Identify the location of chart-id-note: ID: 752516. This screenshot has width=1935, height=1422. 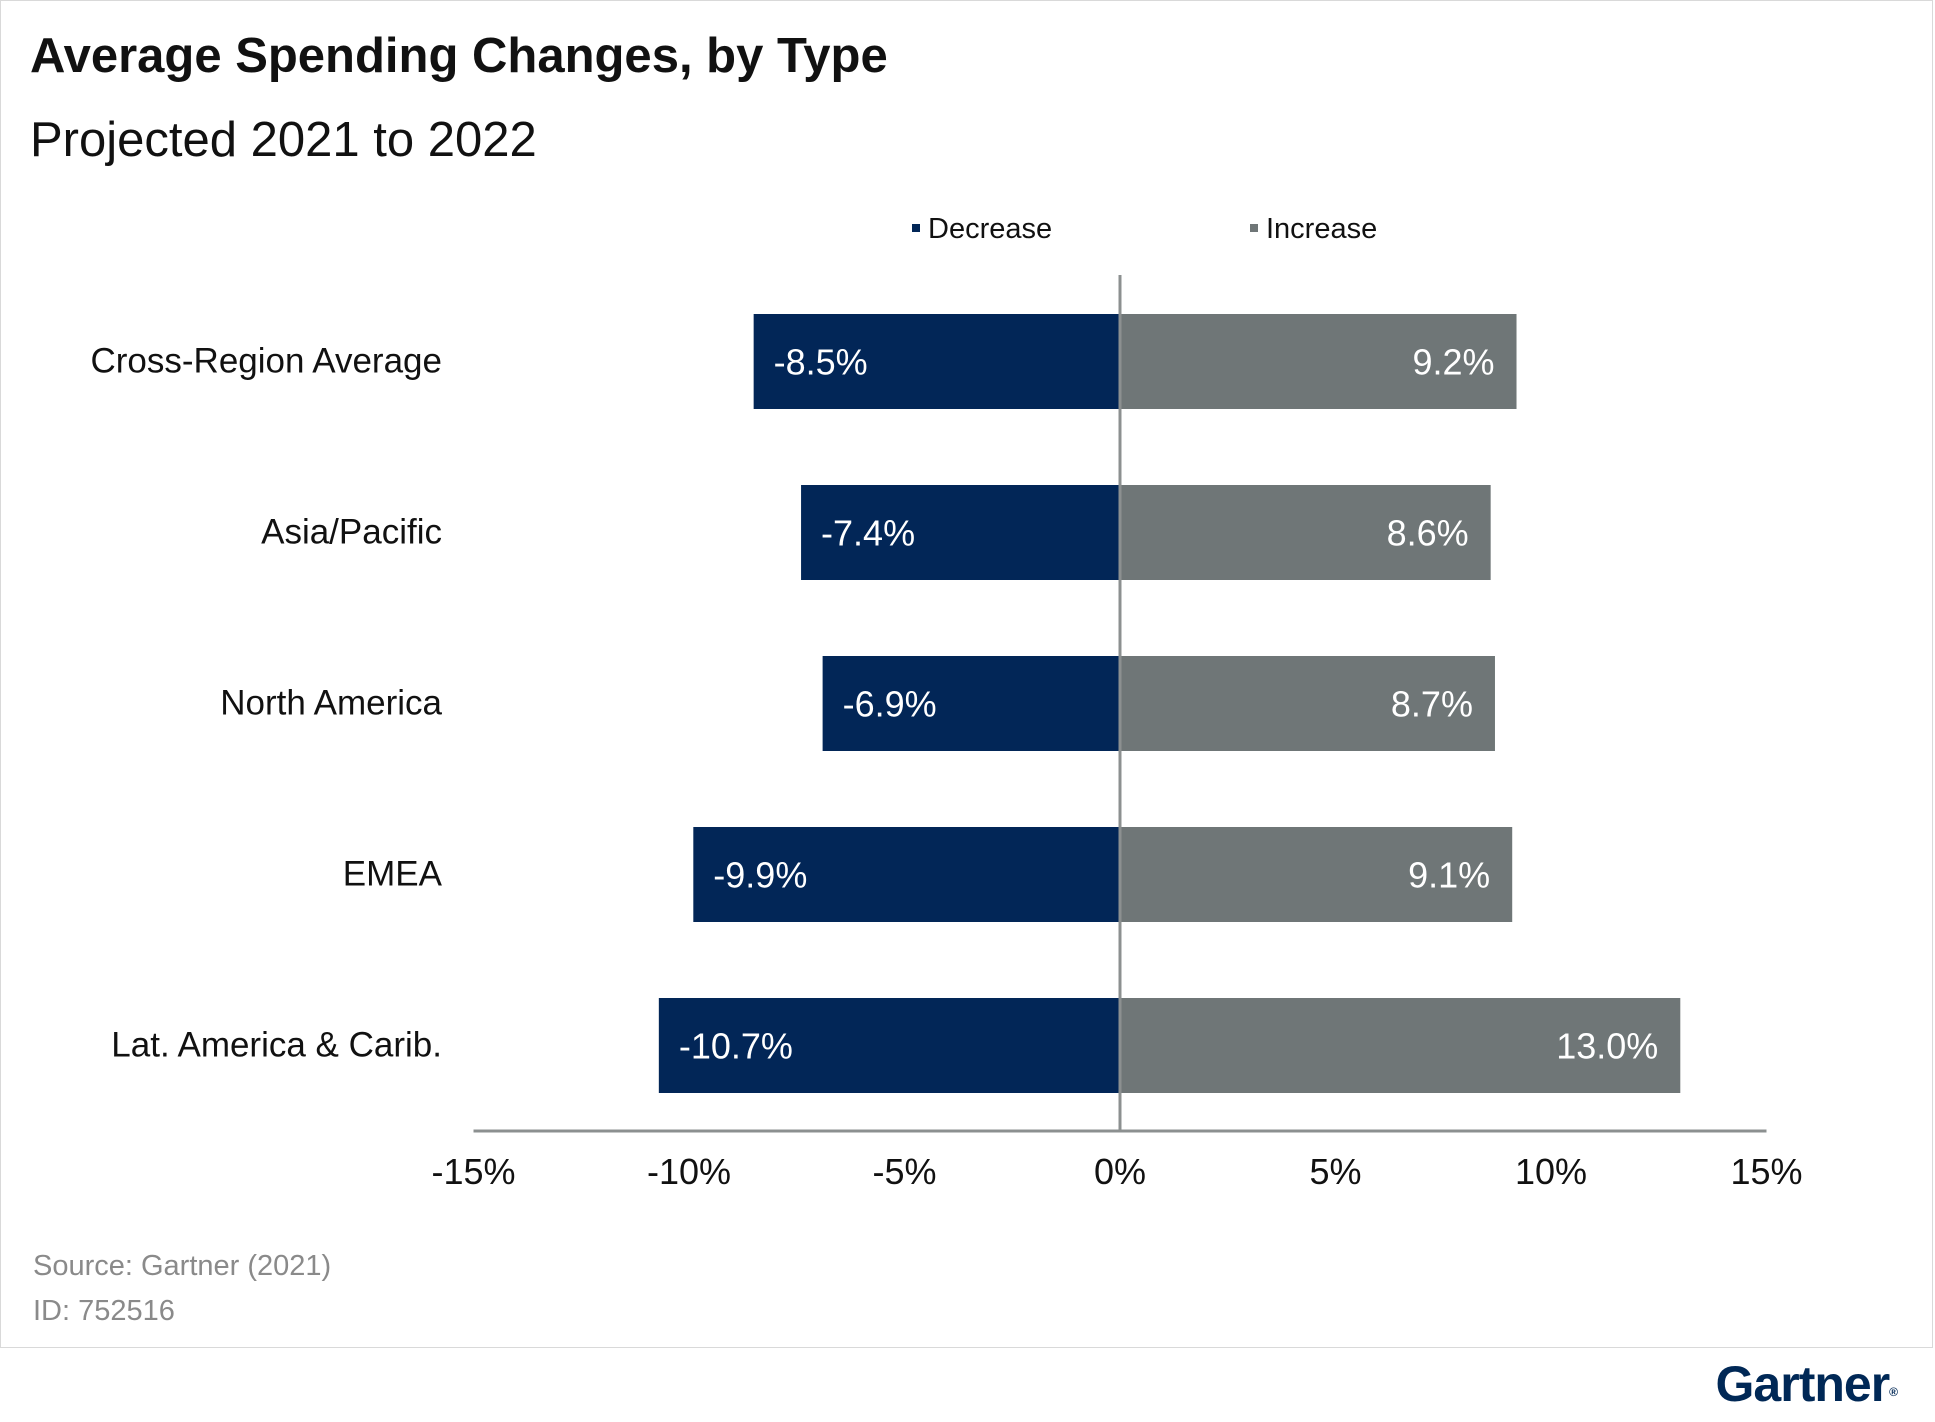
(104, 1311).